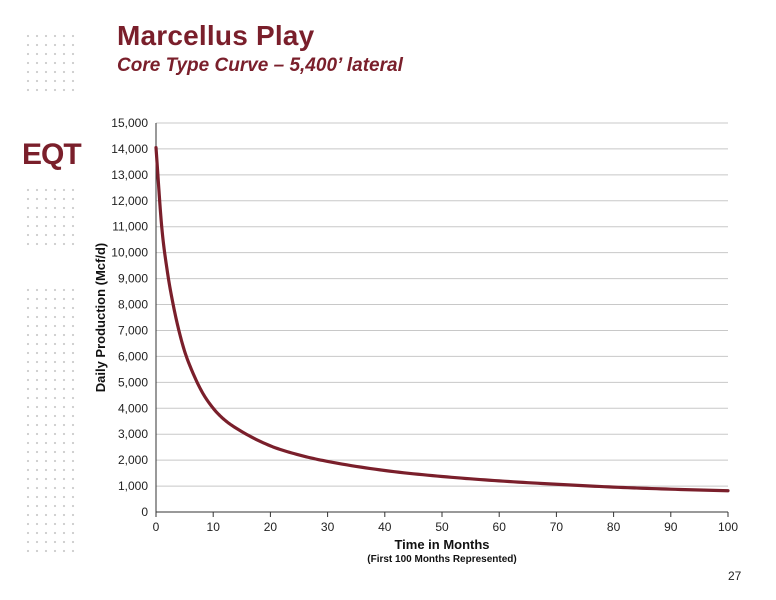 Image resolution: width=776 pixels, height=600 pixels. I want to click on x-tick-label: 20, so click(271, 527).